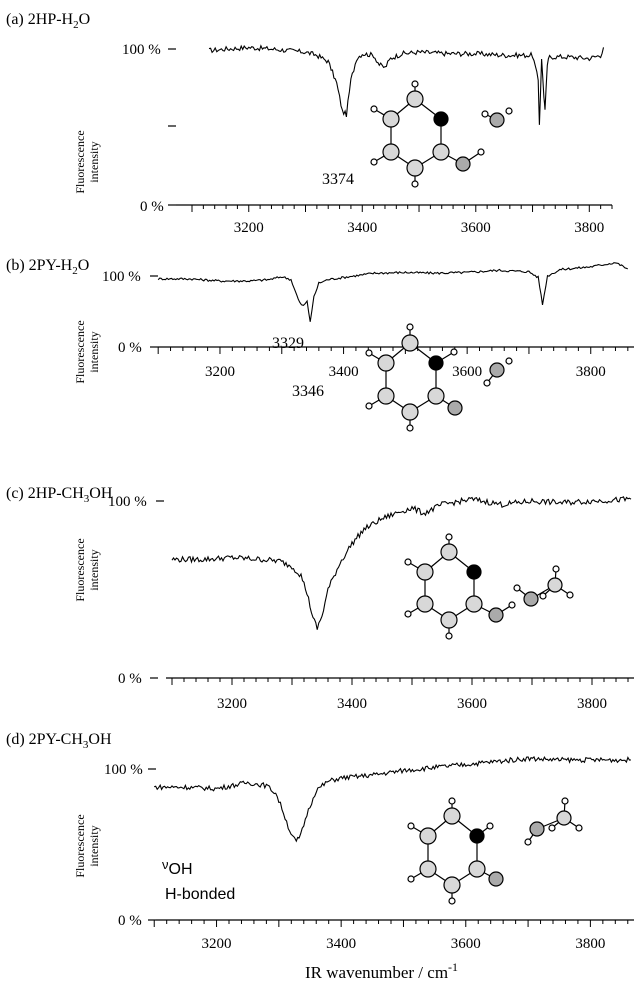 This screenshot has width=636, height=988. Describe the element at coordinates (393, 292) in the screenshot. I see `panel-b-spectrum-line` at that location.